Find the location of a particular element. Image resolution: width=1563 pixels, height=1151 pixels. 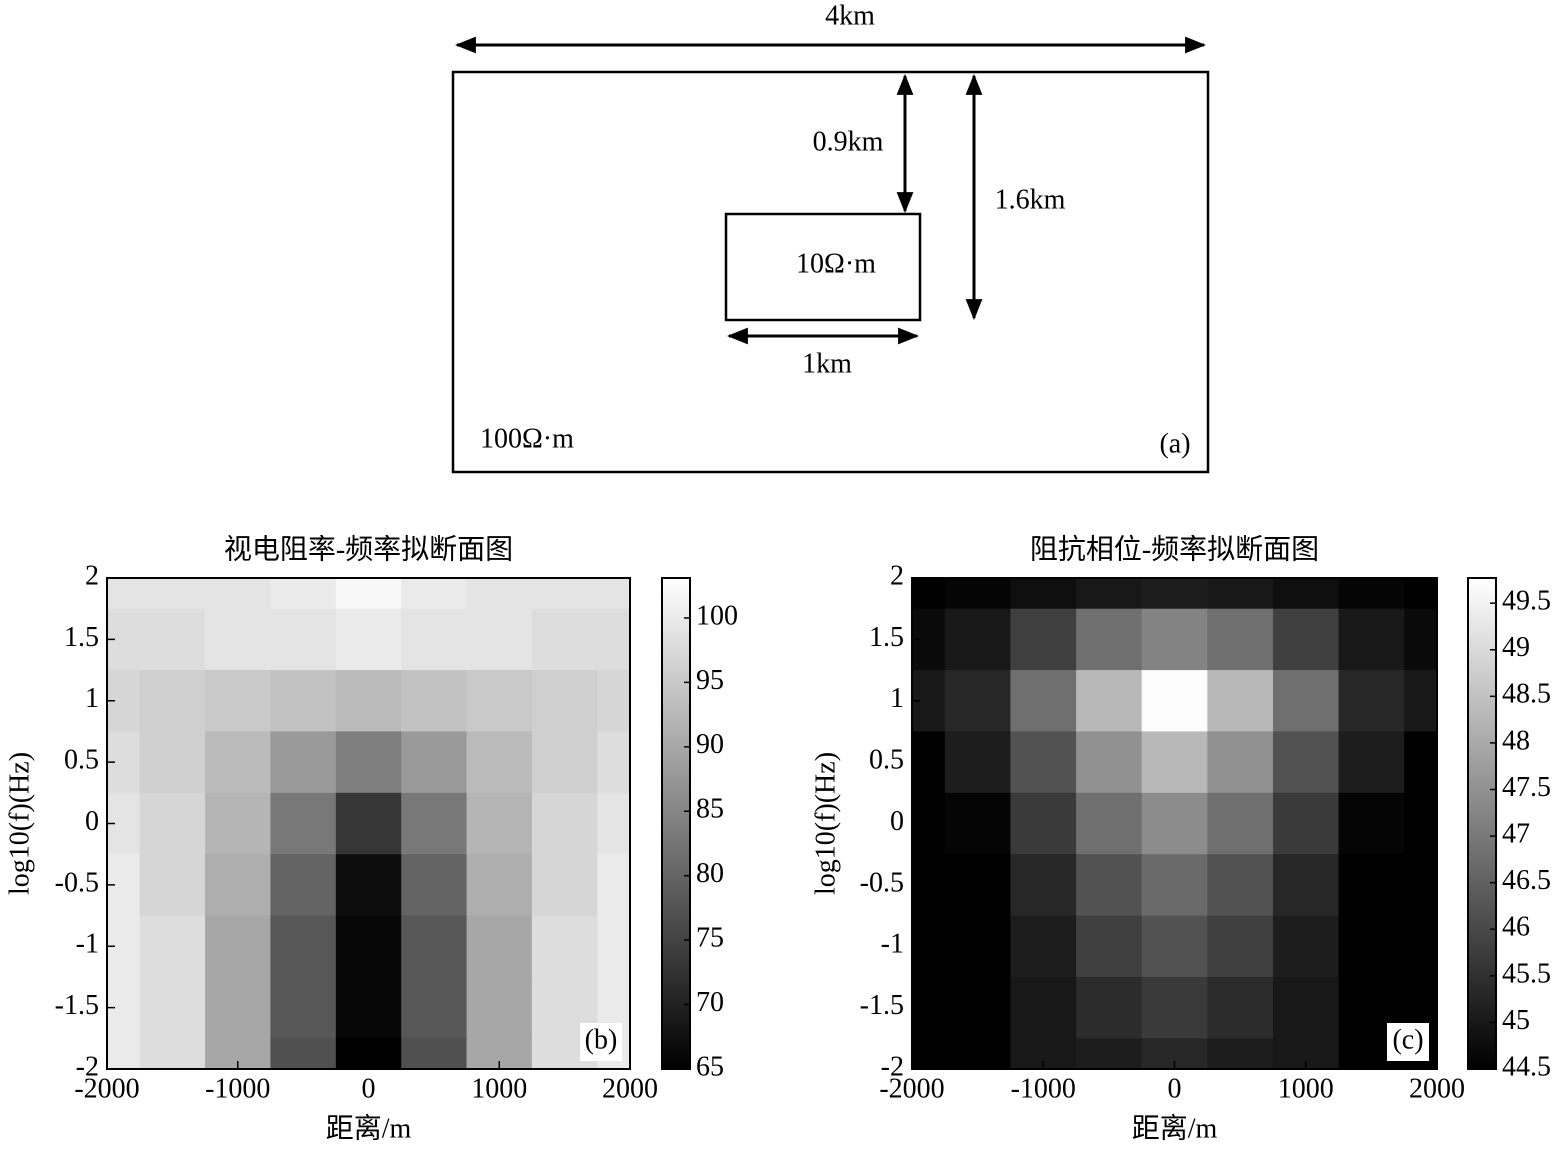

y-tick-label: -2 is located at coordinates (87, 1066).